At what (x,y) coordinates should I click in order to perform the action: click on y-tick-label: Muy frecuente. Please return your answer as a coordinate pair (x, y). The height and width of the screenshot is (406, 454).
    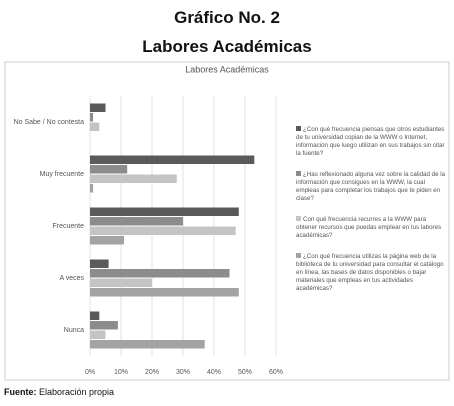
    Looking at the image, I should click on (62, 174).